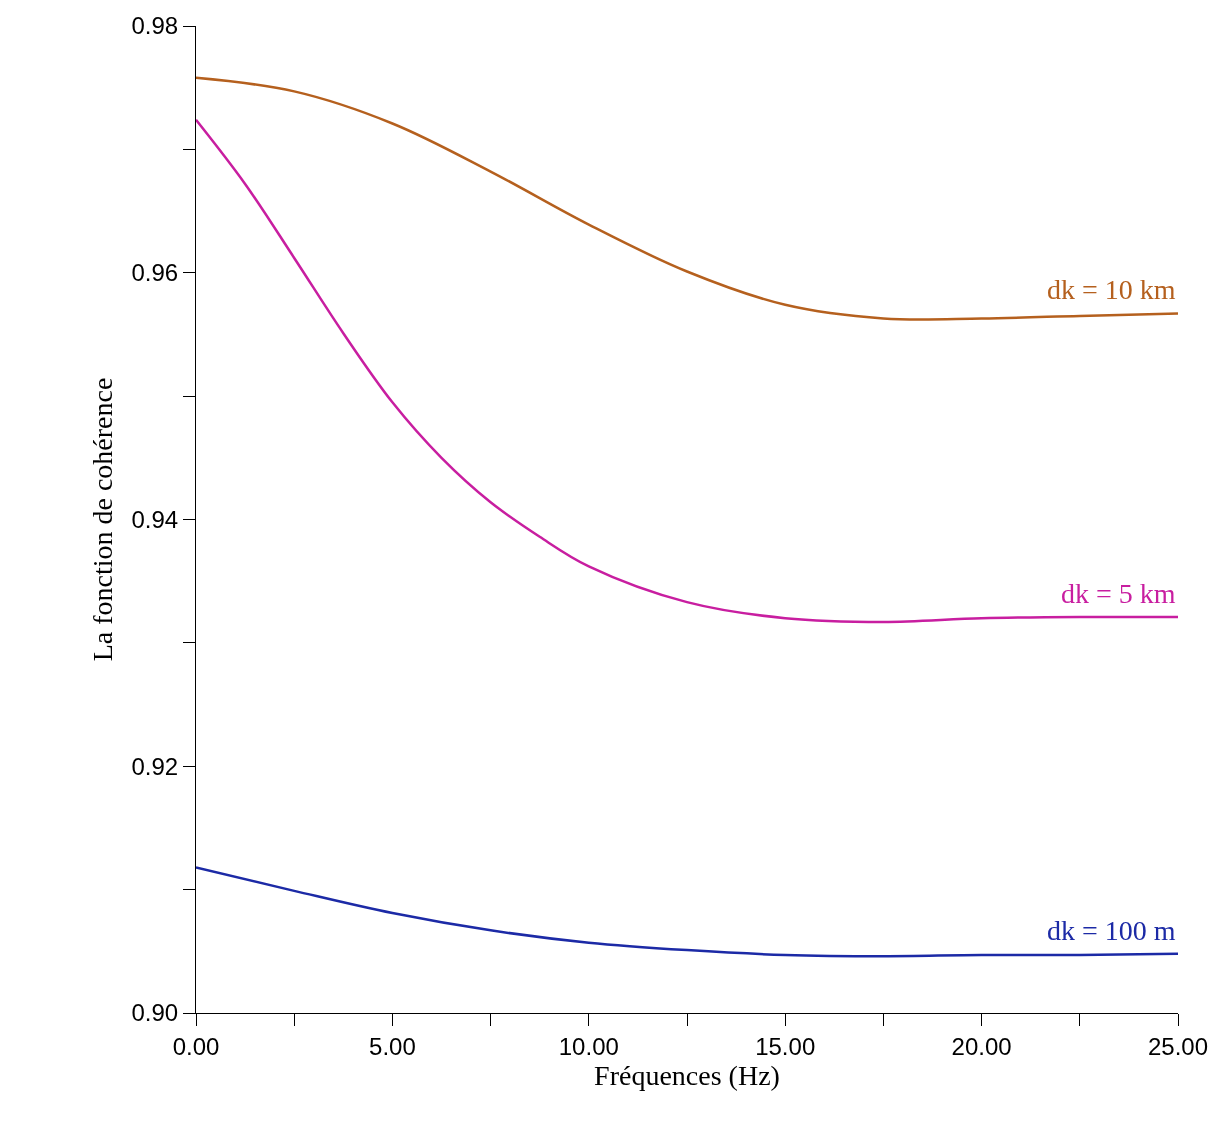 The width and height of the screenshot is (1228, 1135). I want to click on x-tick-label: 25.00, so click(1178, 1046).